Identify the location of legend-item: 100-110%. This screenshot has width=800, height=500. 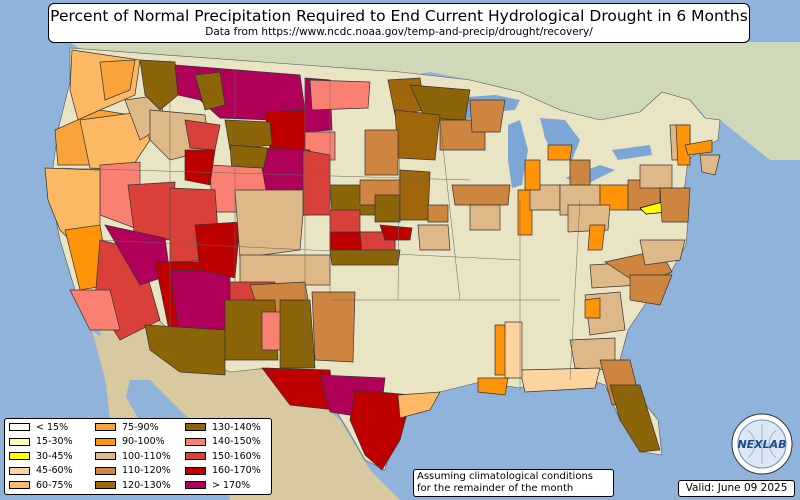
(133, 456).